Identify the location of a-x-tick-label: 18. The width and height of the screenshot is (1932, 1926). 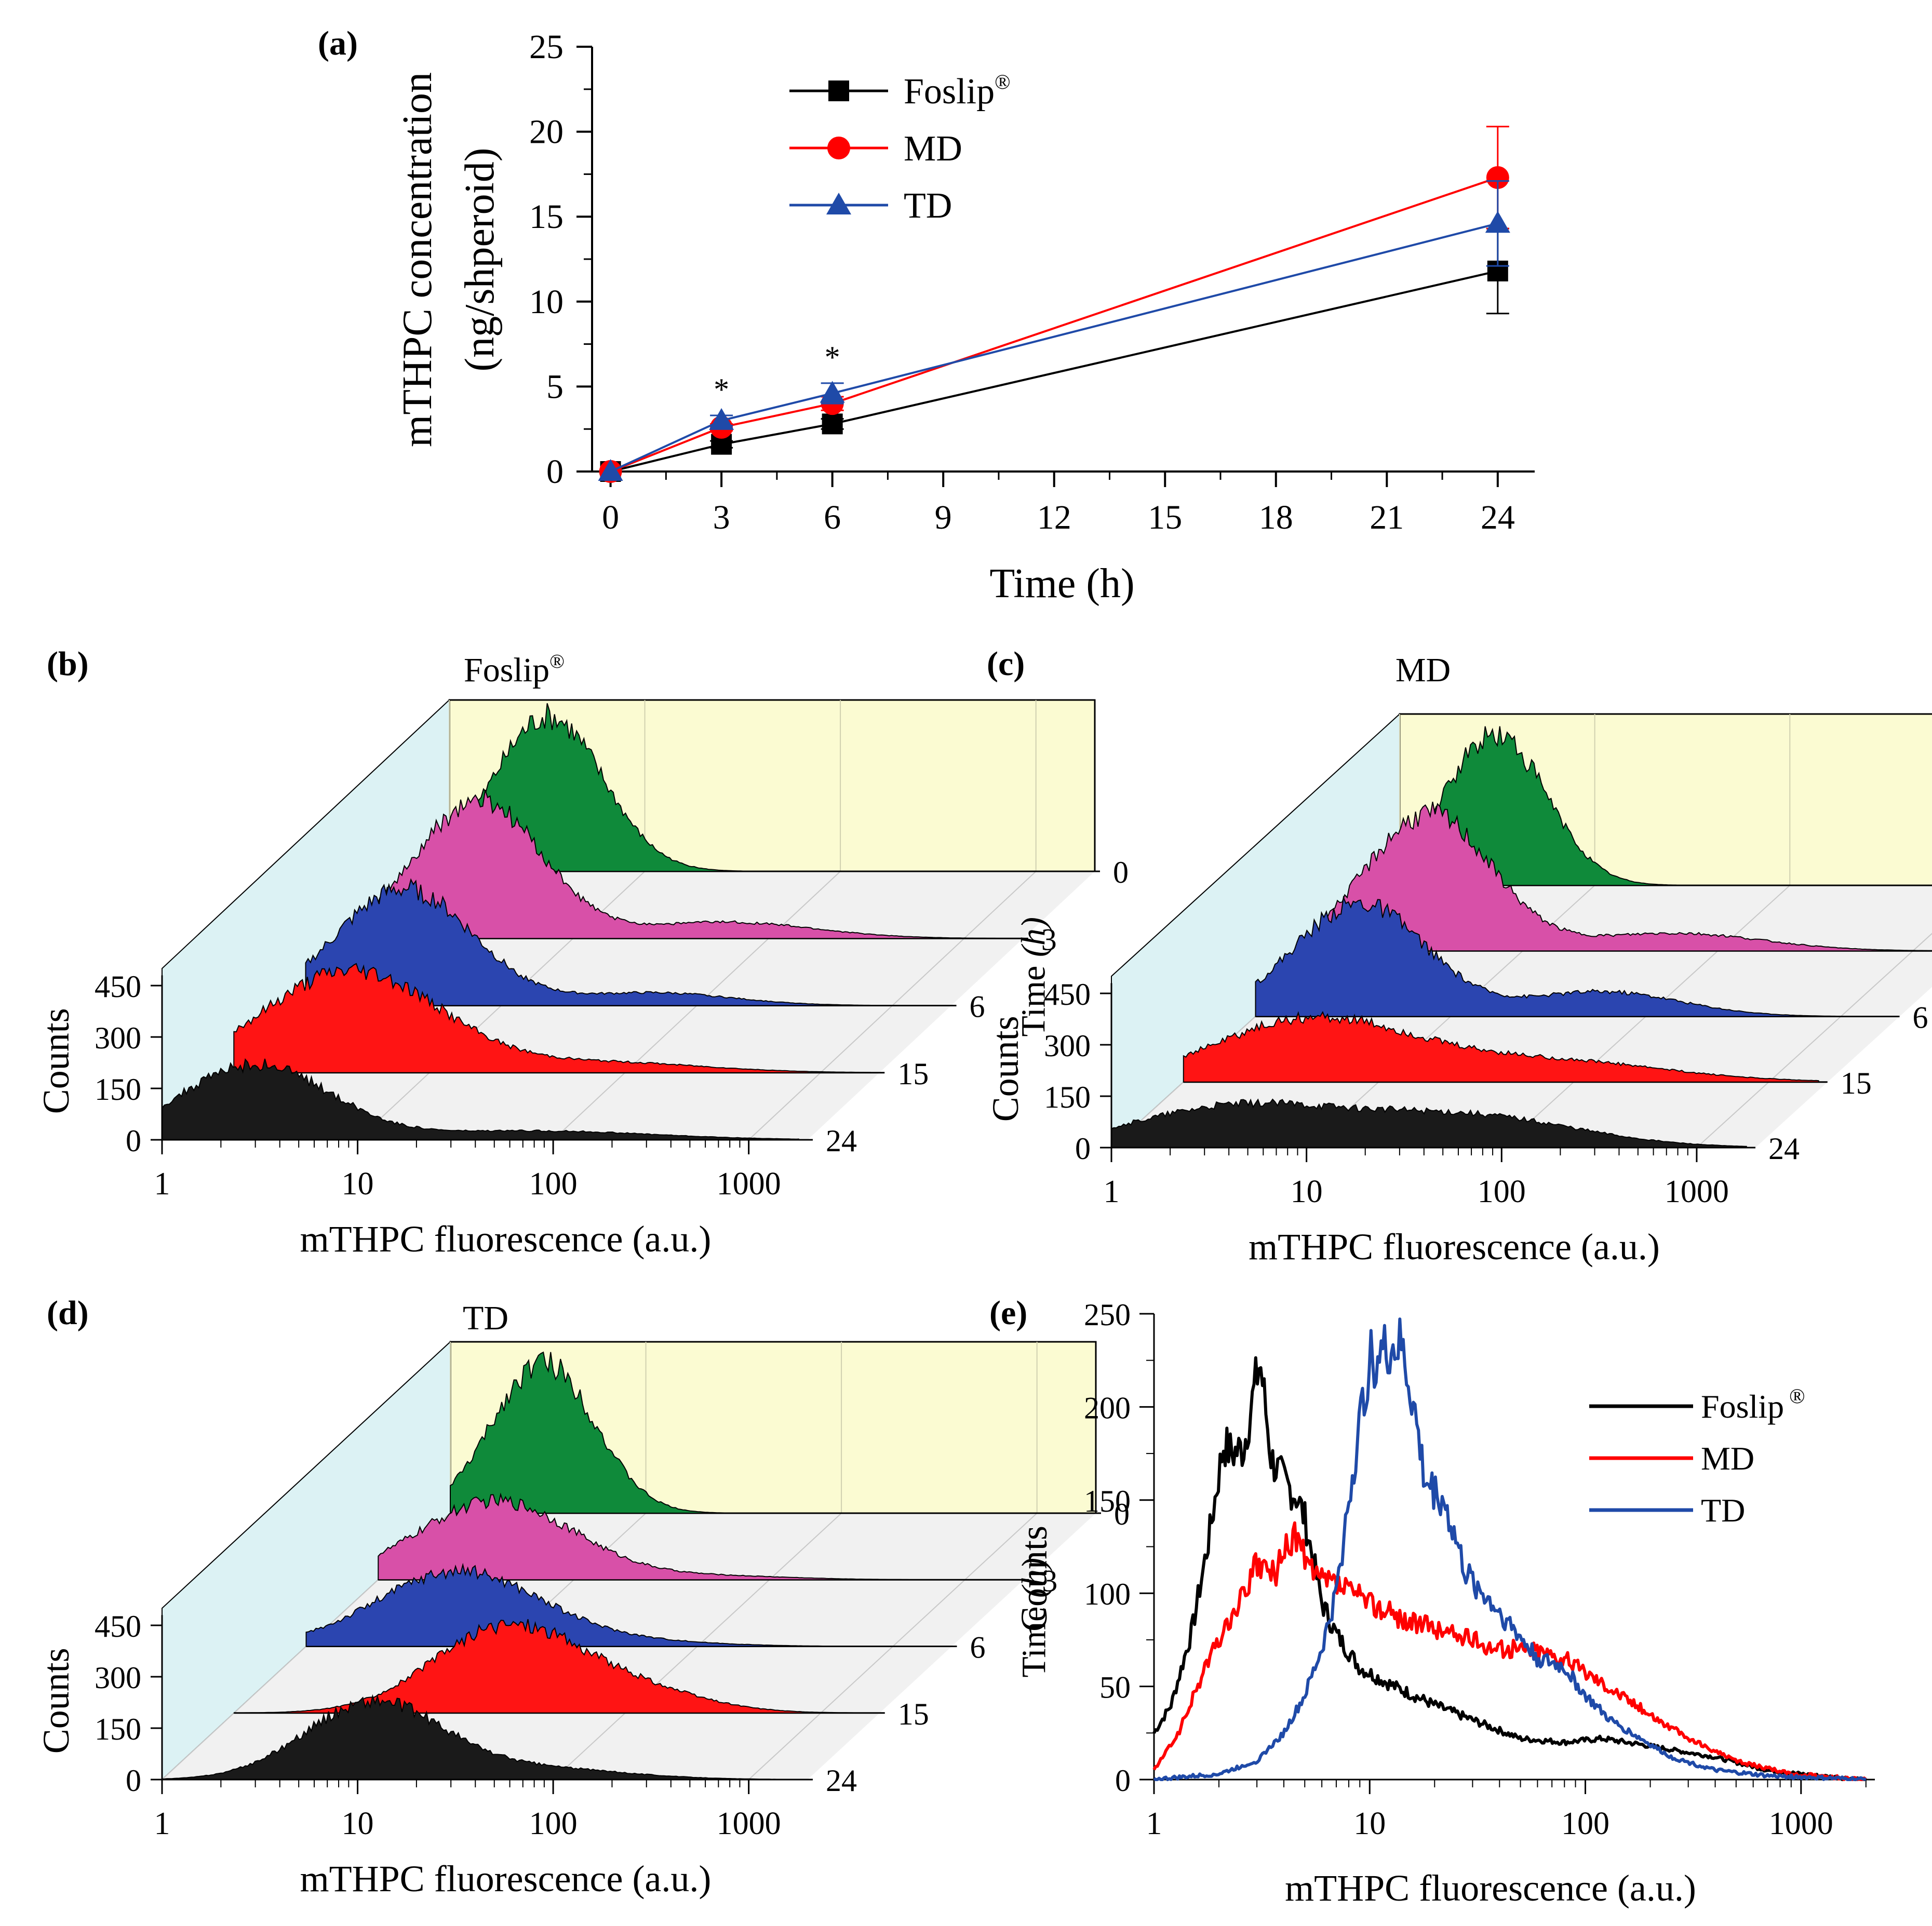
(1276, 517).